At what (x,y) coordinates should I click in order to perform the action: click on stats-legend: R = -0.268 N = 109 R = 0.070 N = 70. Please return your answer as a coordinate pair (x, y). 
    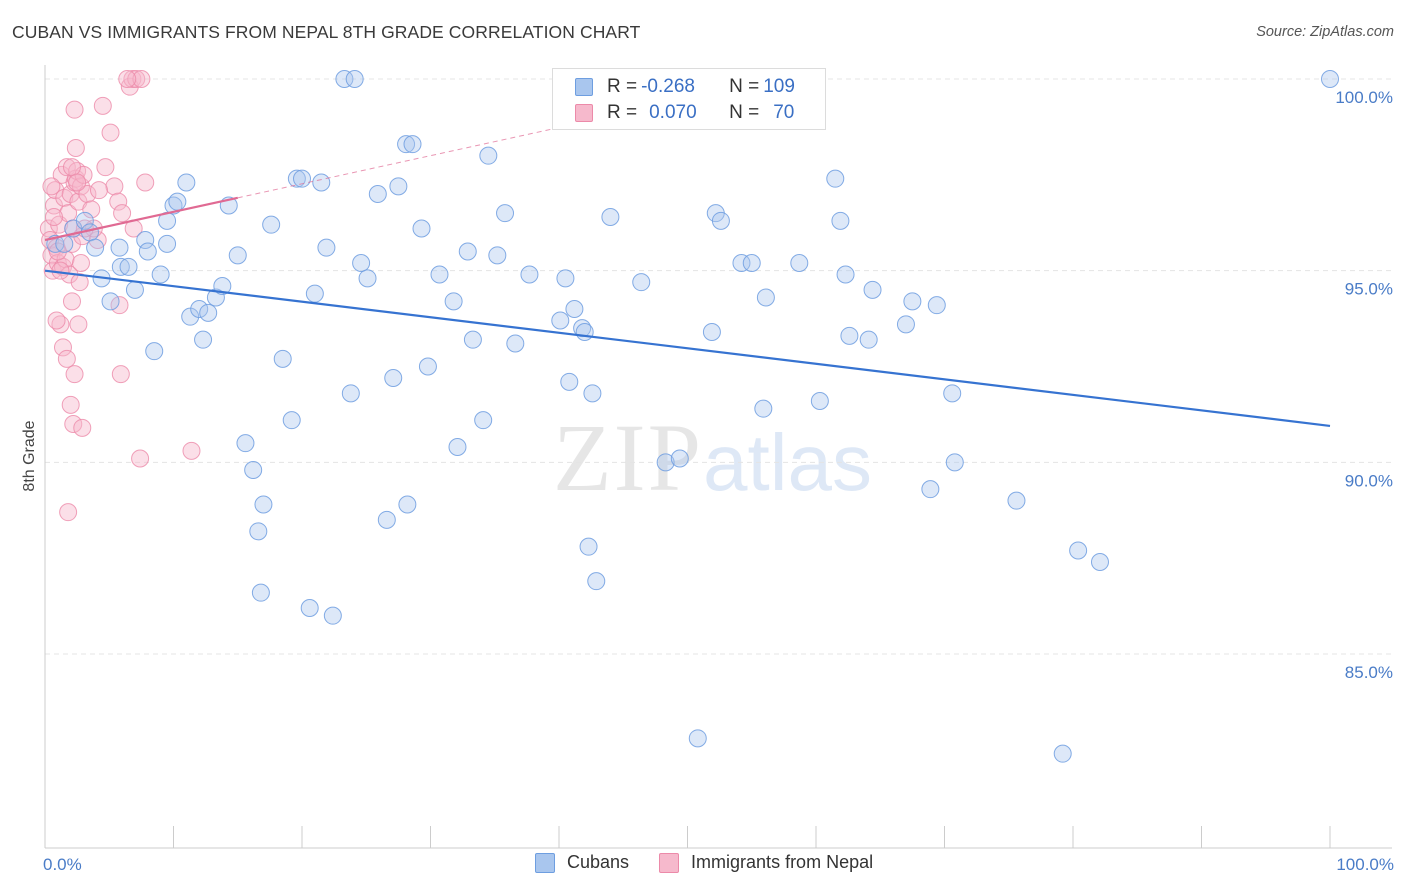
    Looking at the image, I should click on (689, 99).